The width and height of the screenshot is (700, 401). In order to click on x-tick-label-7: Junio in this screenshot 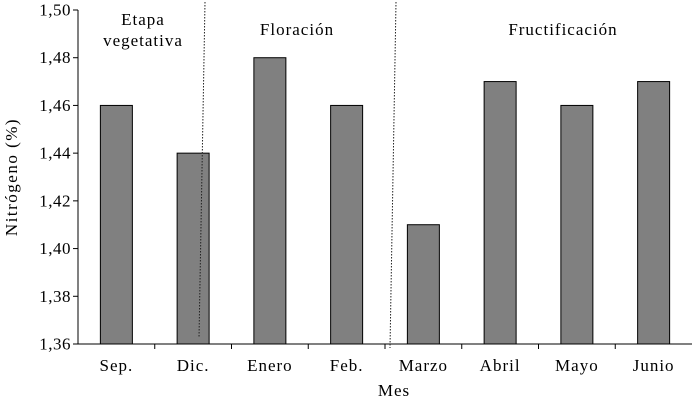, I will do `click(654, 365)`.